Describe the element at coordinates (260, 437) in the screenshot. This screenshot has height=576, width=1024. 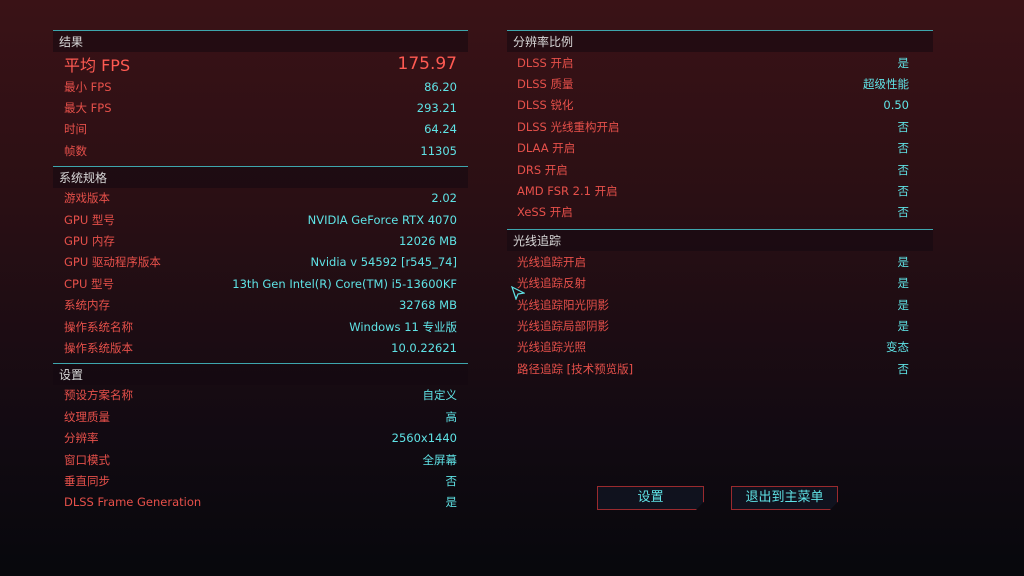
I see `stat-row: 分辨率 2560x1440` at that location.